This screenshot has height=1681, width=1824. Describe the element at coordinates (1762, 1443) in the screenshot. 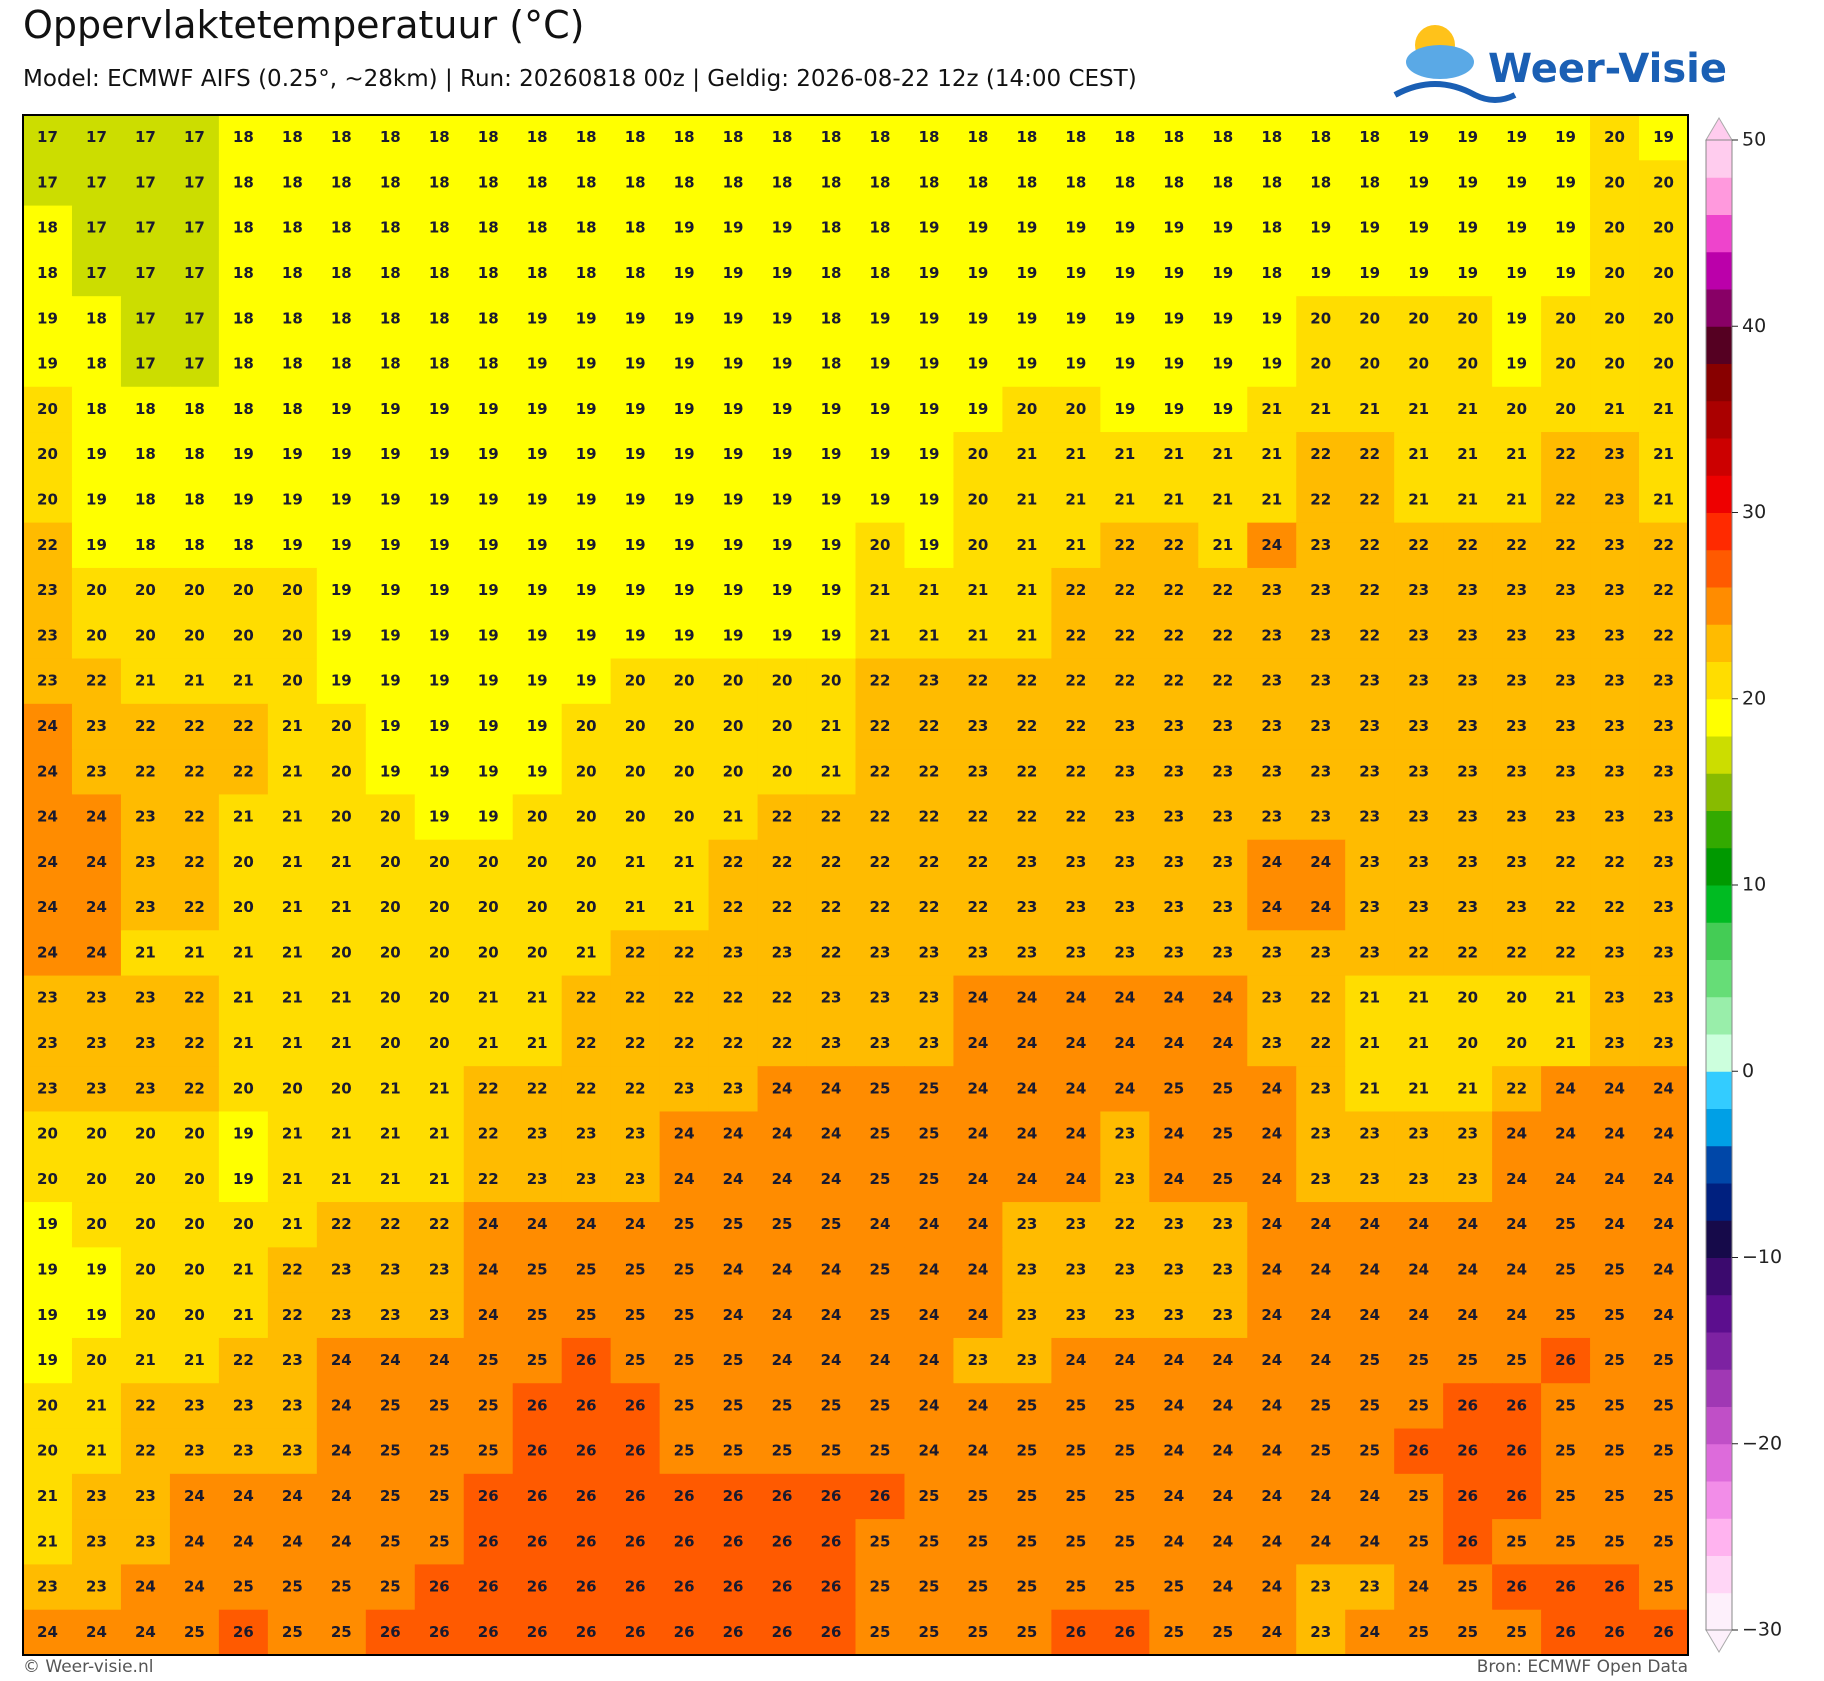

I see `colorbar-tick-label: −20` at that location.